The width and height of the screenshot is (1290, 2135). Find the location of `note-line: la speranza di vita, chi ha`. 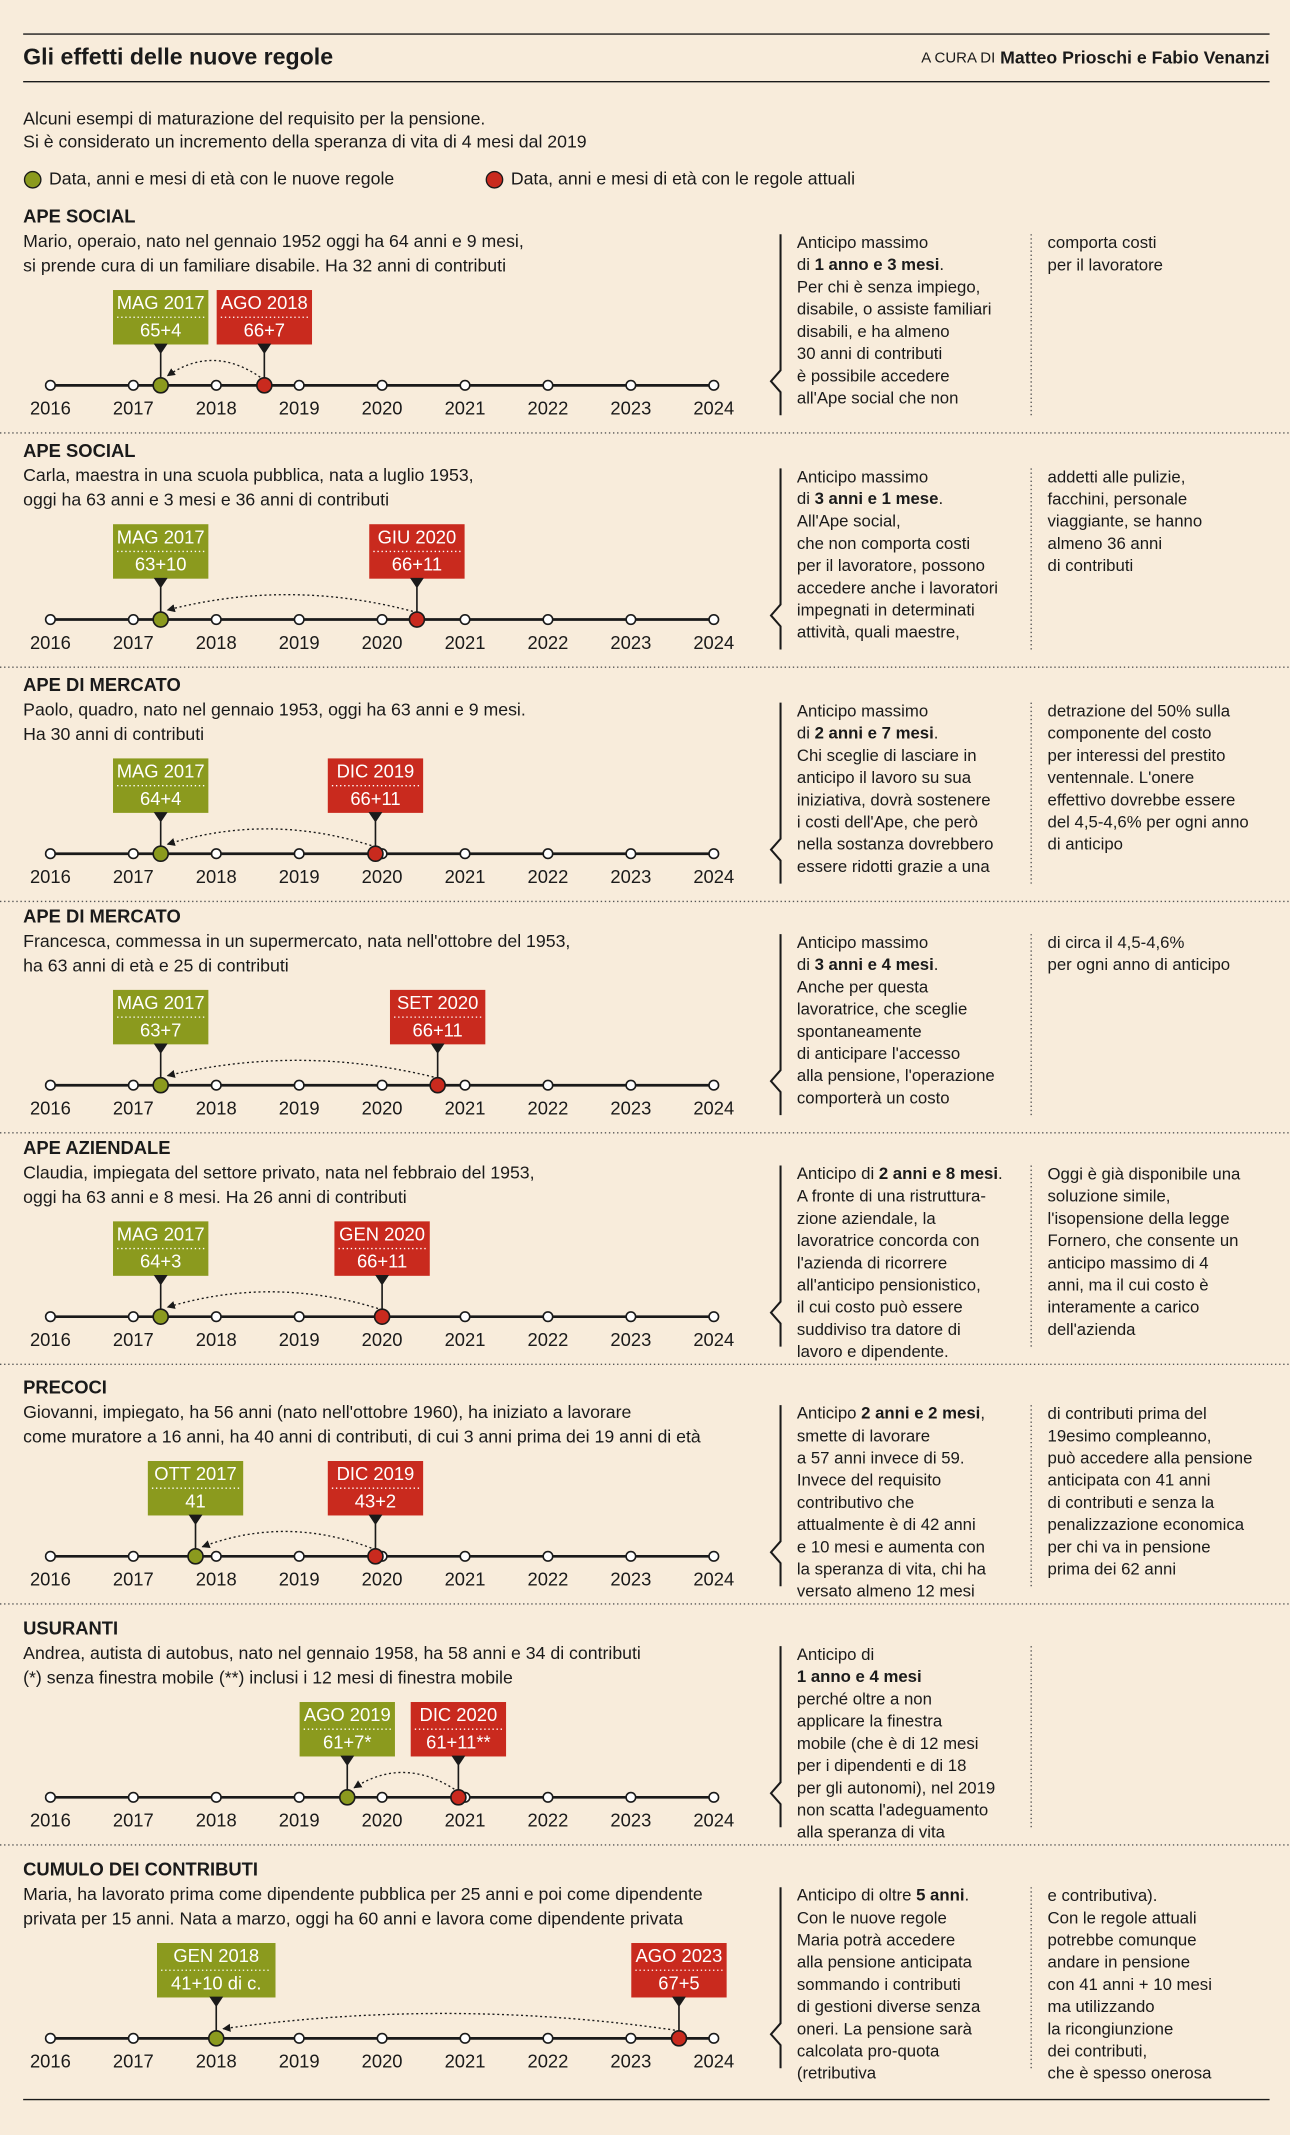

note-line: la speranza di vita, chi ha is located at coordinates (892, 1568).